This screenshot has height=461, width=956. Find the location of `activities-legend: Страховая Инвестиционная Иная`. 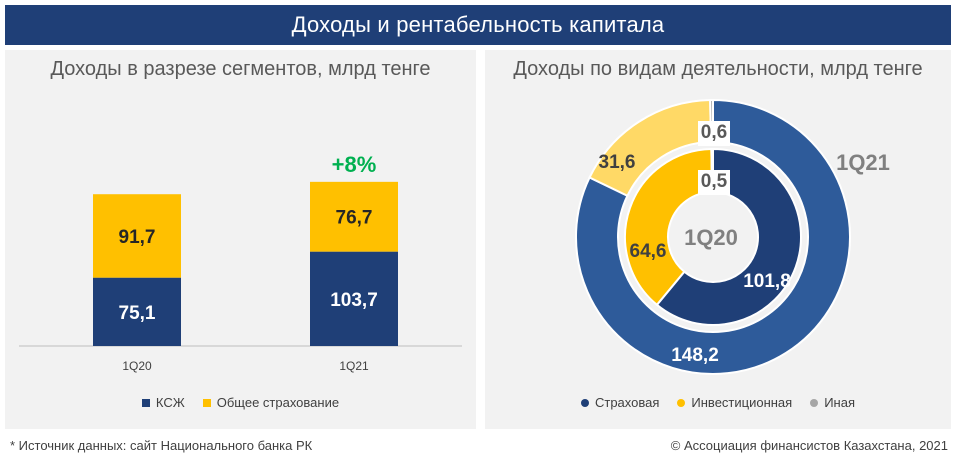

activities-legend: Страховая Инвестиционная Иная is located at coordinates (718, 402).